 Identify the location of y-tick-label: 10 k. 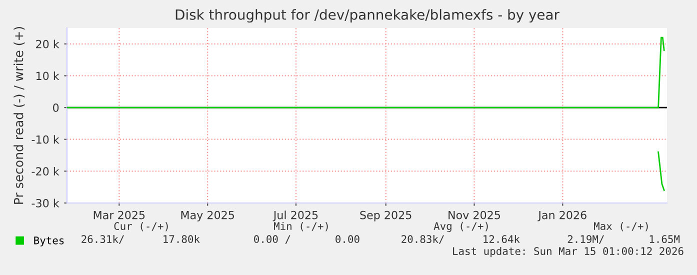
(48, 76).